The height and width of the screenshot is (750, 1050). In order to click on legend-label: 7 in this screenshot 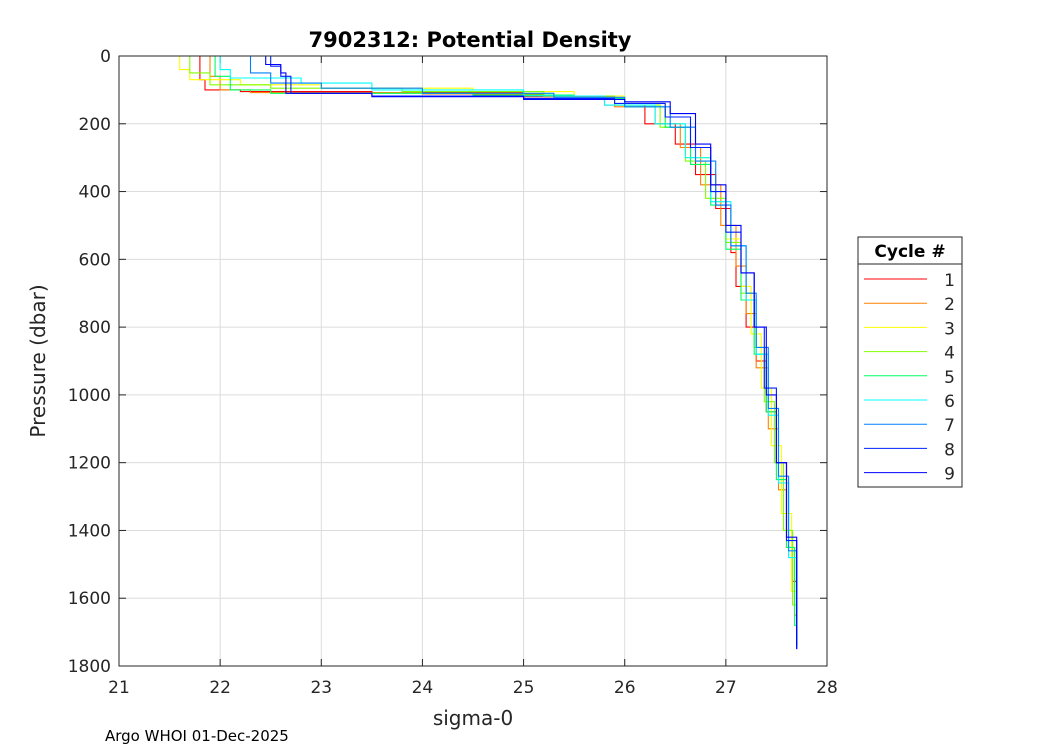, I will do `click(949, 426)`.